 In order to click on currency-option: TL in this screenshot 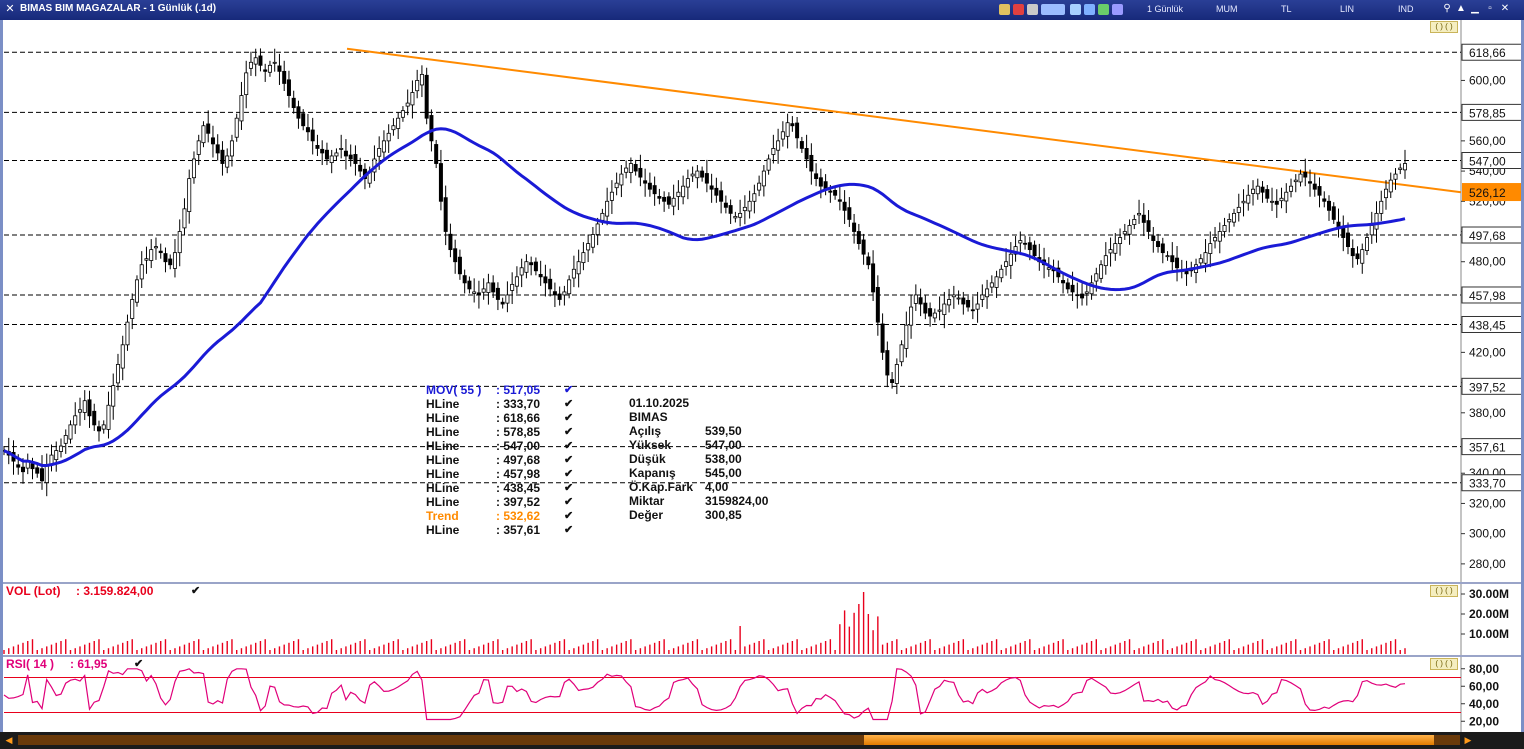, I will do `click(1286, 9)`.